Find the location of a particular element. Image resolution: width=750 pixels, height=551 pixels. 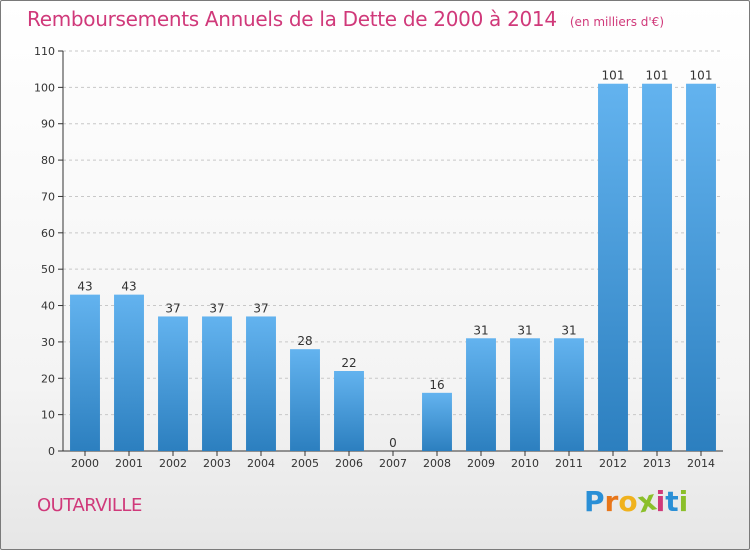

x-tick-label: 2003 is located at coordinates (217, 463).